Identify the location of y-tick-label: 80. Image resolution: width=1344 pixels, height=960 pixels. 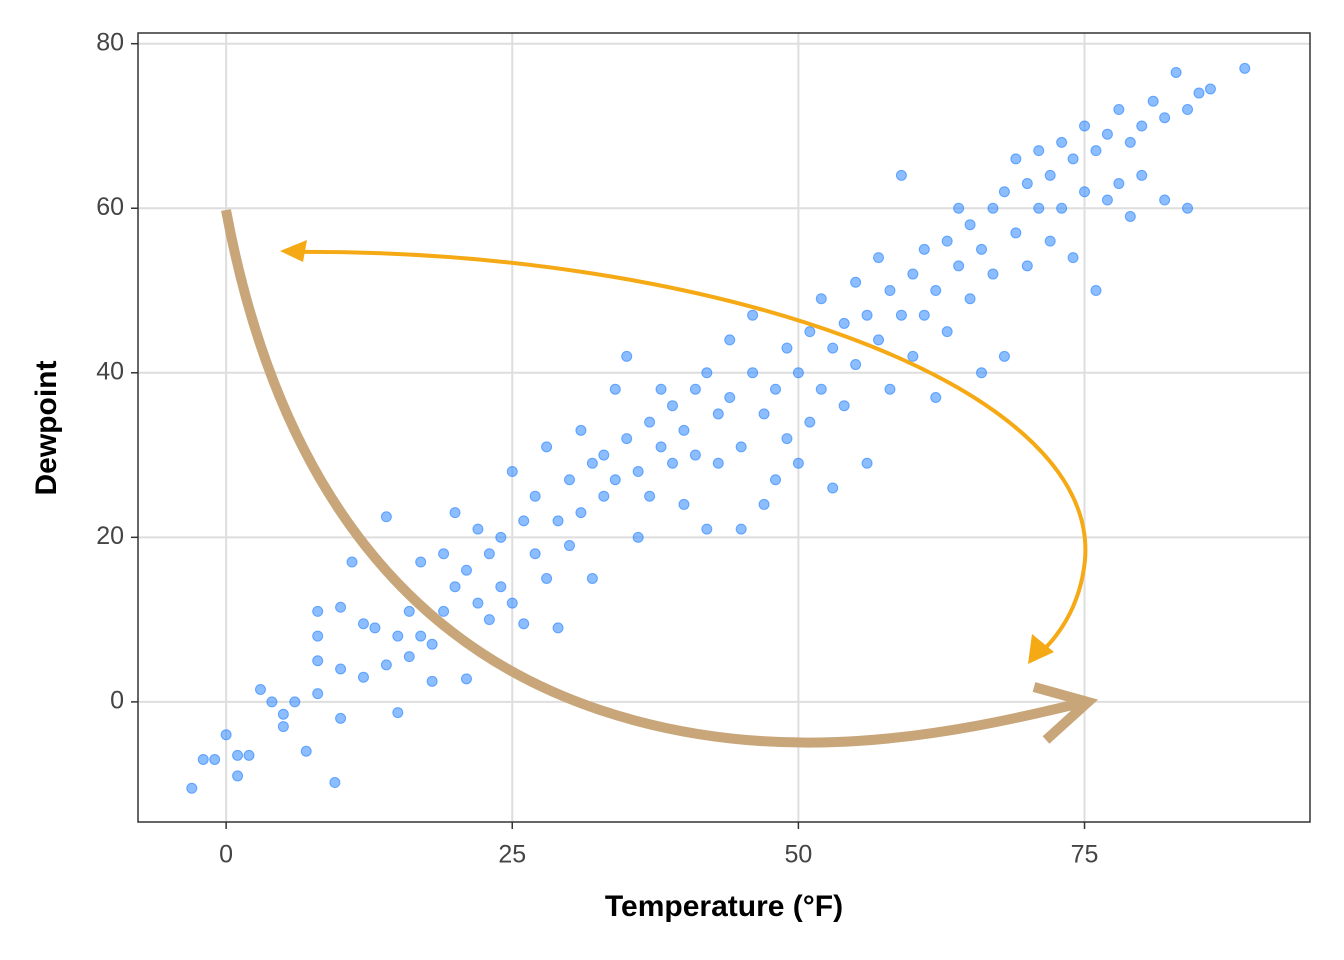
(110, 42).